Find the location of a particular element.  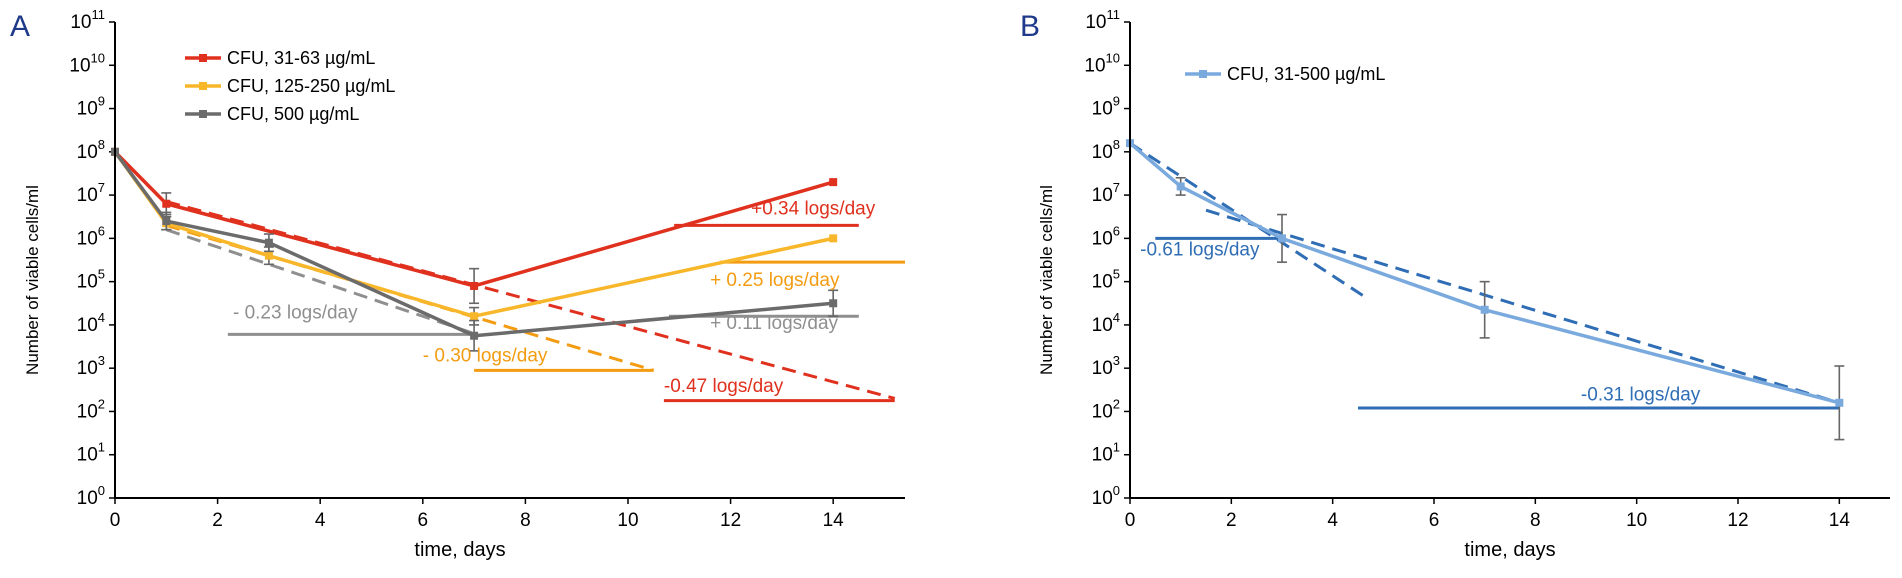

panel-b-annotations: -0.61 logs/day -0.31 logs/day is located at coordinates (1420, 323).